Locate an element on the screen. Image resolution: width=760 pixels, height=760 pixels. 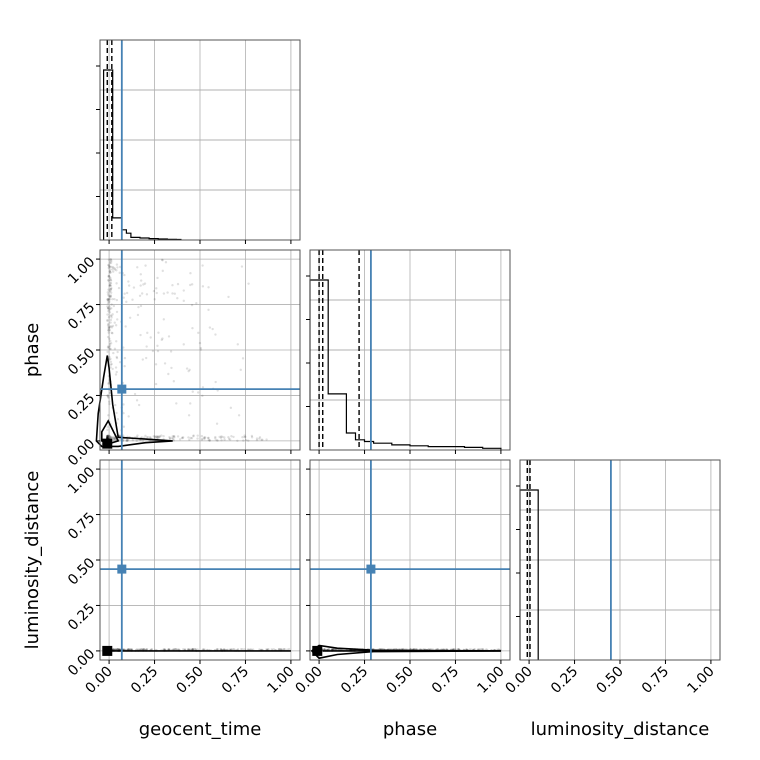
y-tick-label: 0.00 is located at coordinates (81, 452).